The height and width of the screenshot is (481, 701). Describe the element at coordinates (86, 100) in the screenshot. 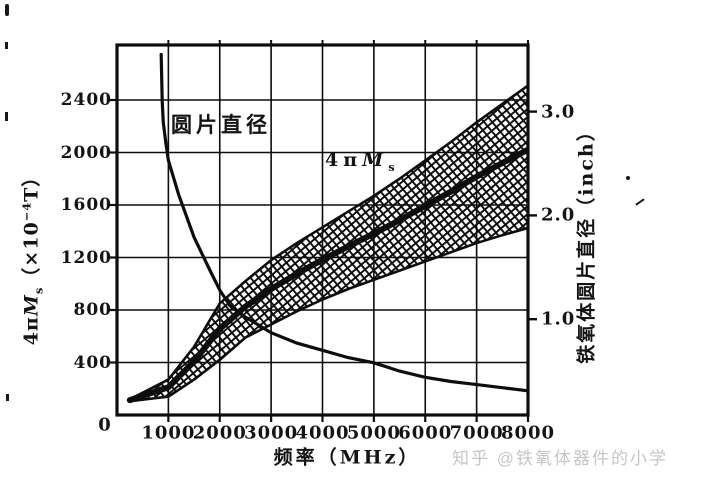

I see `y-left-tick-label: 2400` at that location.